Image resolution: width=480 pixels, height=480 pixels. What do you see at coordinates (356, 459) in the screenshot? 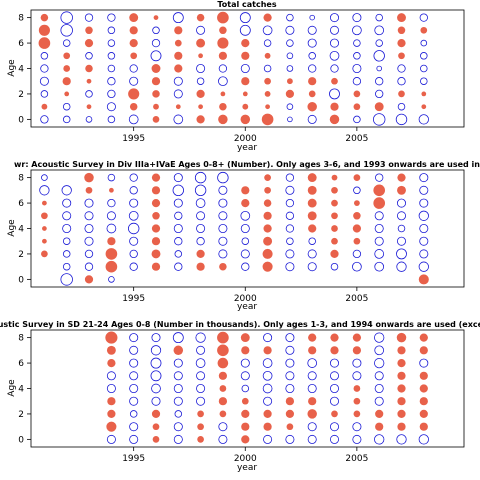
I see `x-tick-label-2005: 2005` at bounding box center [356, 459].